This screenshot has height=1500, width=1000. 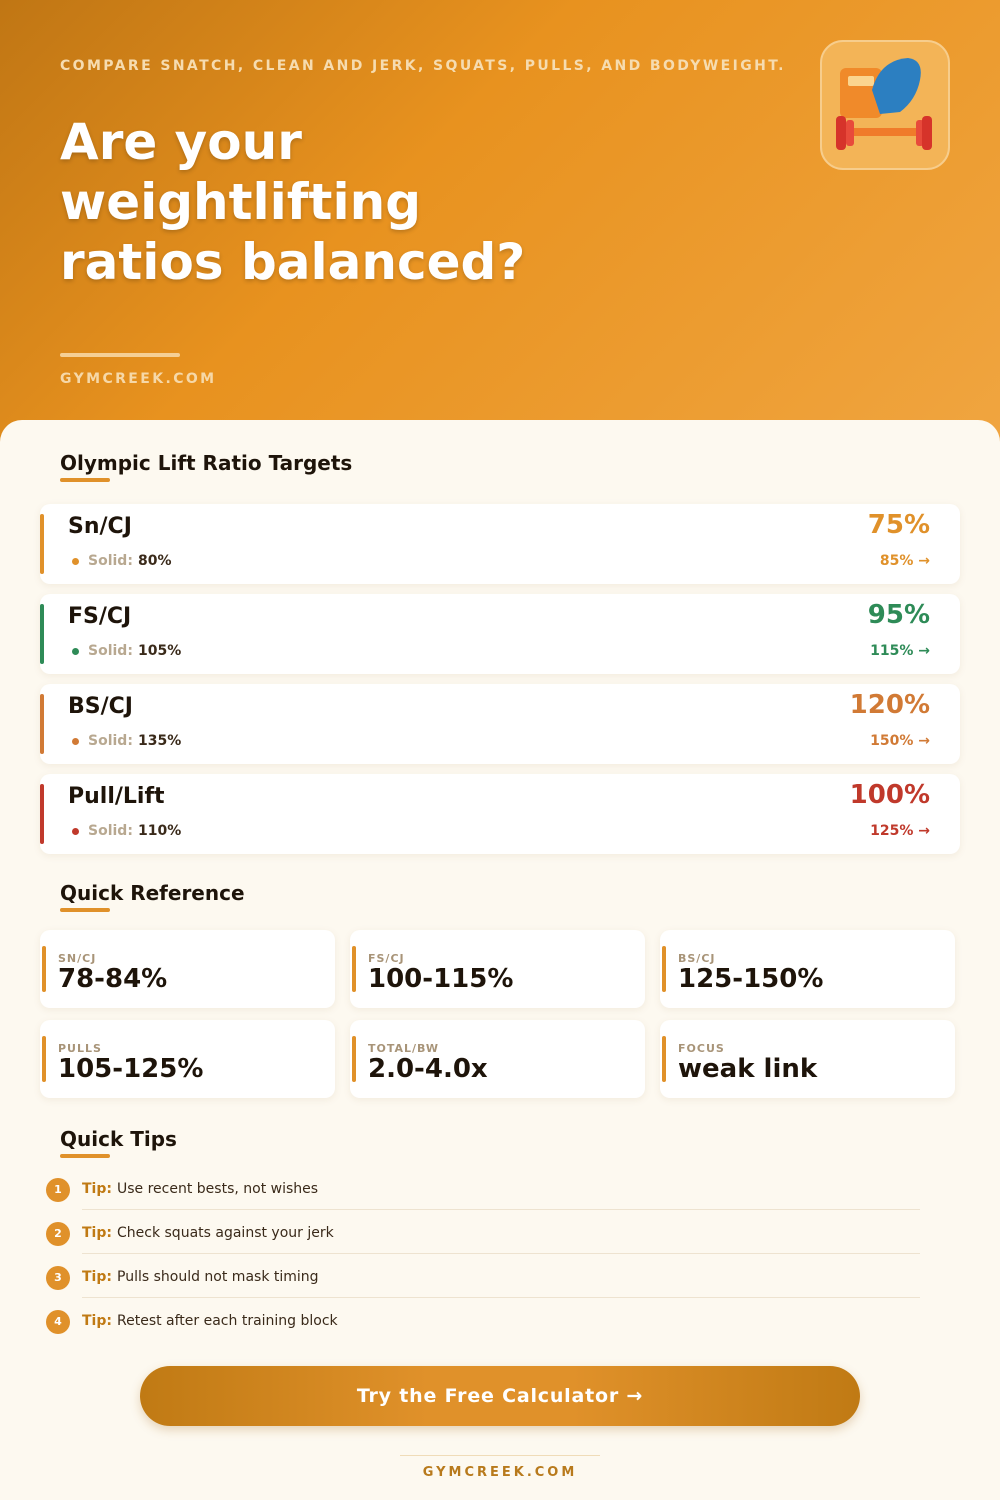 I want to click on reference-card: FOCUS weak link, so click(x=807, y=1059).